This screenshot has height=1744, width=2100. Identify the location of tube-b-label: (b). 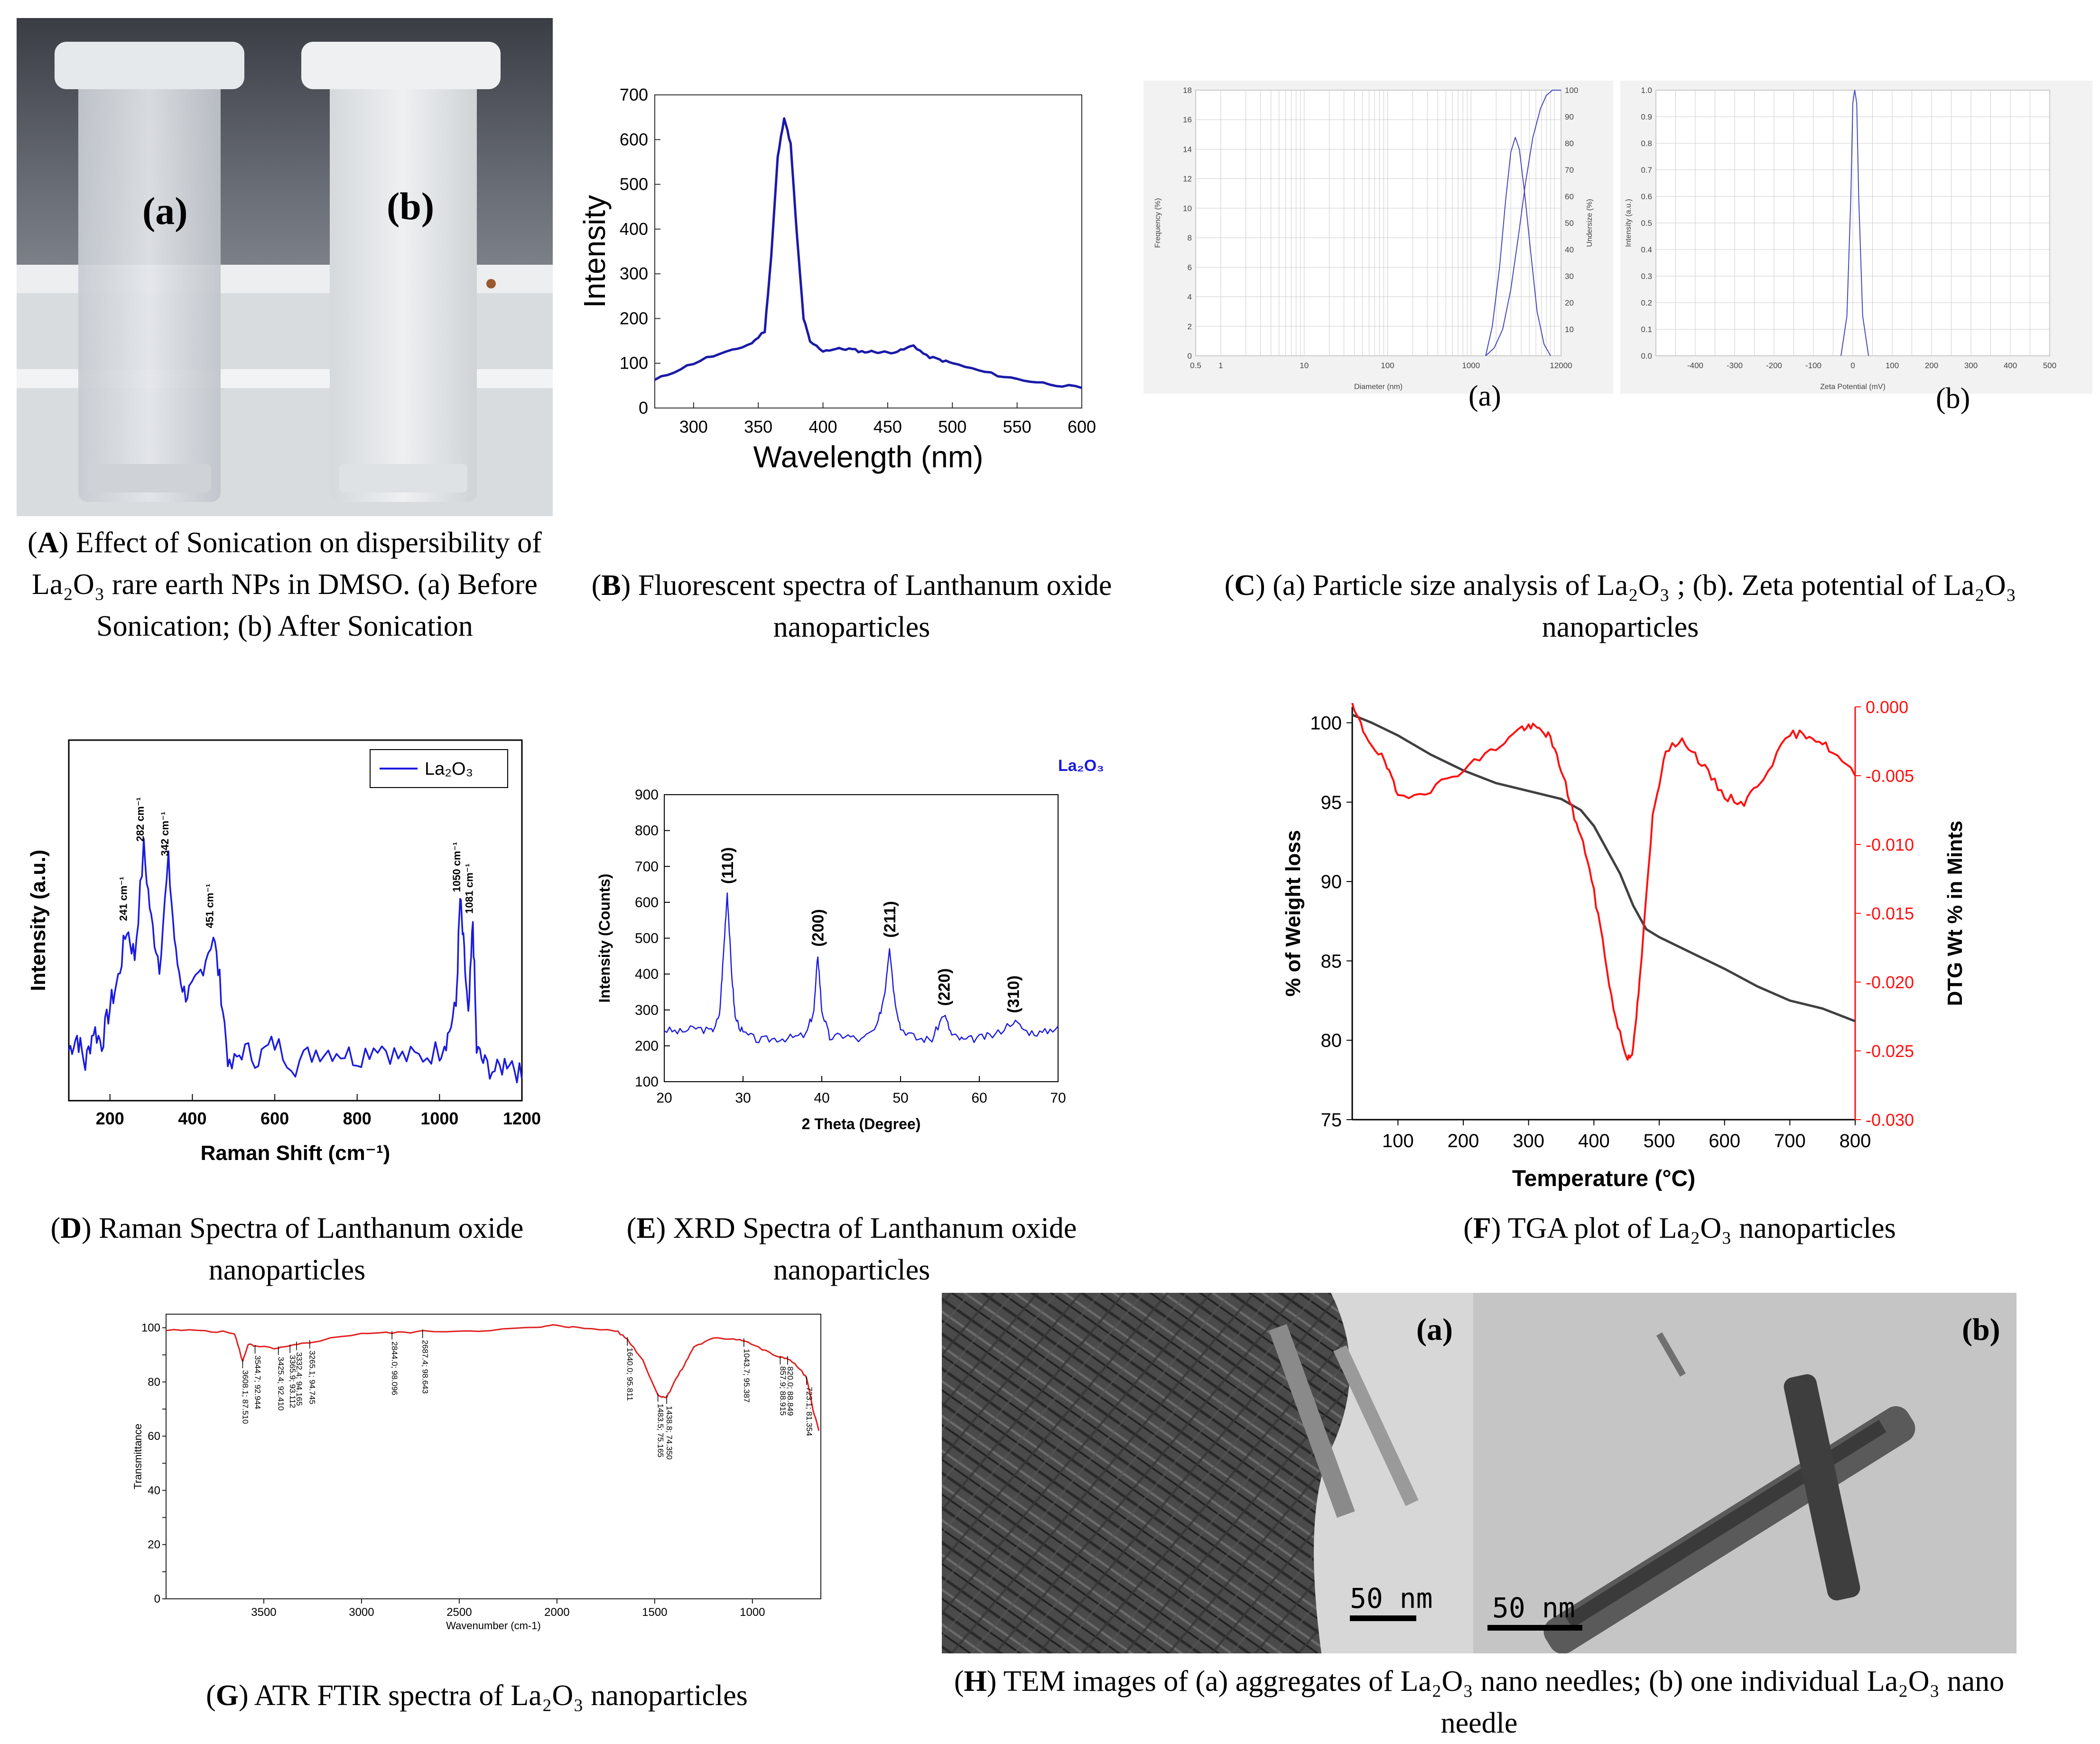
(411, 206).